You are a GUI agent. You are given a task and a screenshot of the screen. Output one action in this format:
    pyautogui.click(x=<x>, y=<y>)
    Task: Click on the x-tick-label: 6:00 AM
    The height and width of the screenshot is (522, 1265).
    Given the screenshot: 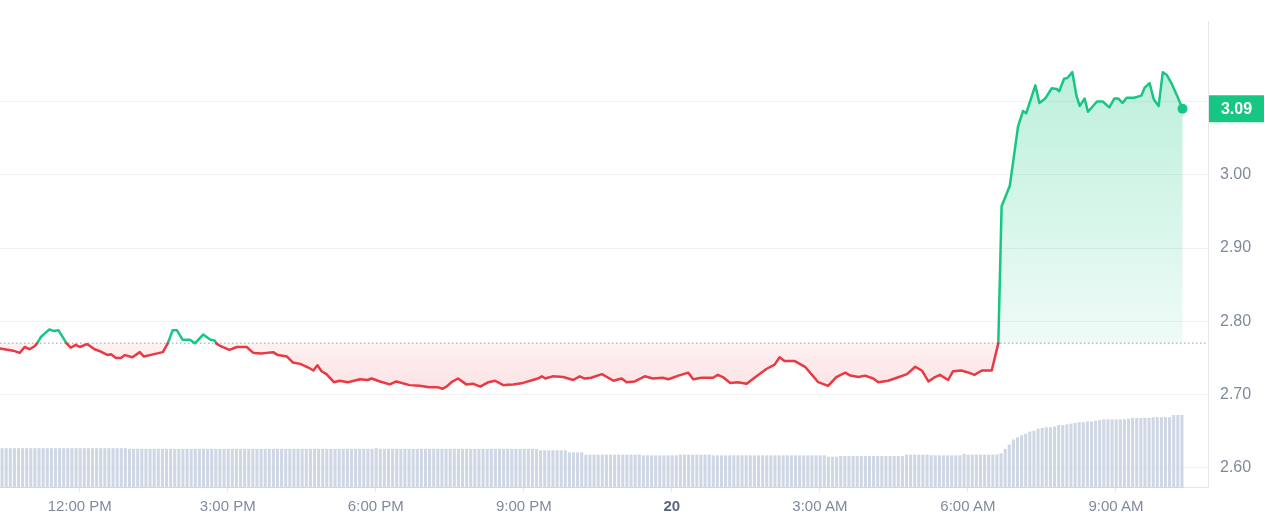 What is the action you would take?
    pyautogui.click(x=968, y=506)
    